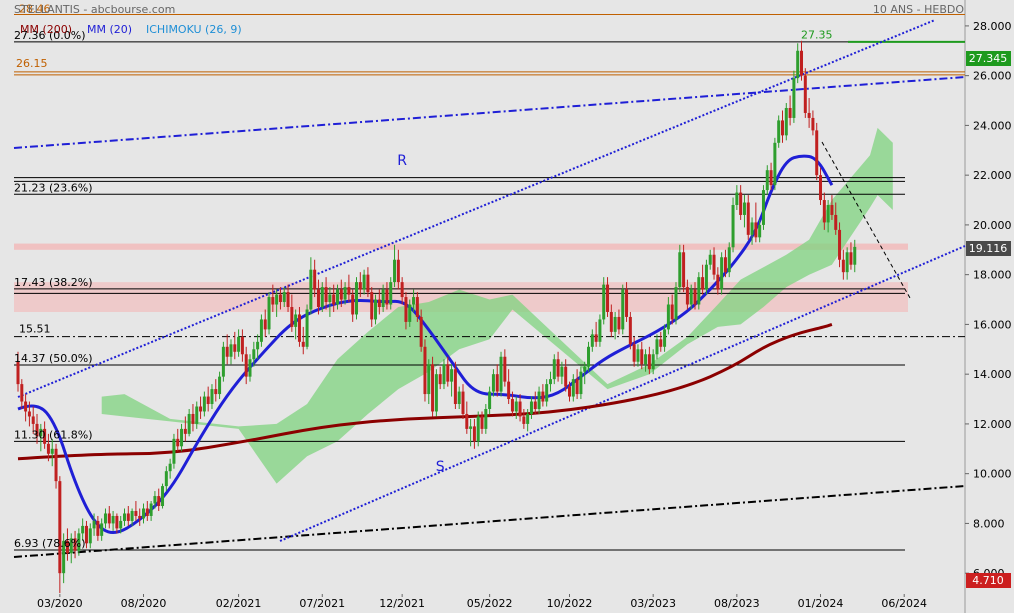  Describe the element at coordinates (402, 603) in the screenshot. I see `x-tick-label: 12/2021` at that location.